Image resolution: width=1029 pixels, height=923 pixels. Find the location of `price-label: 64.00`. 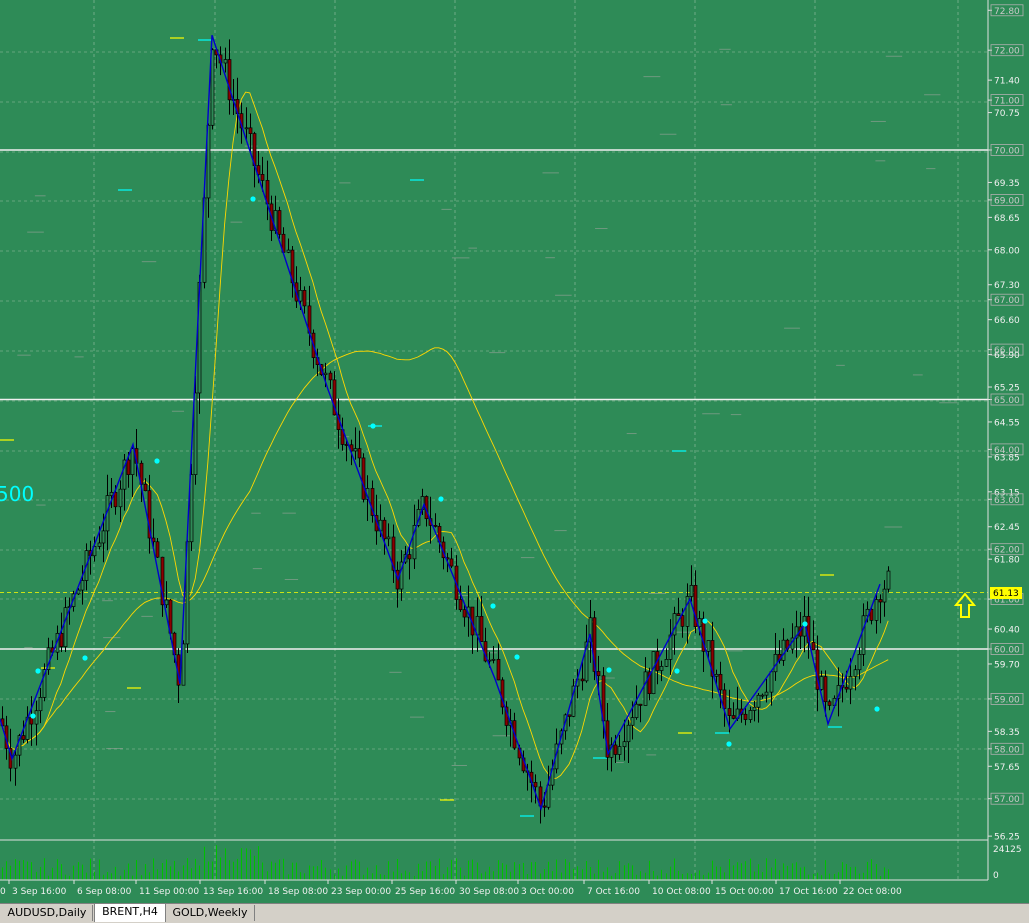

price-label: 64.00 is located at coordinates (1007, 451).